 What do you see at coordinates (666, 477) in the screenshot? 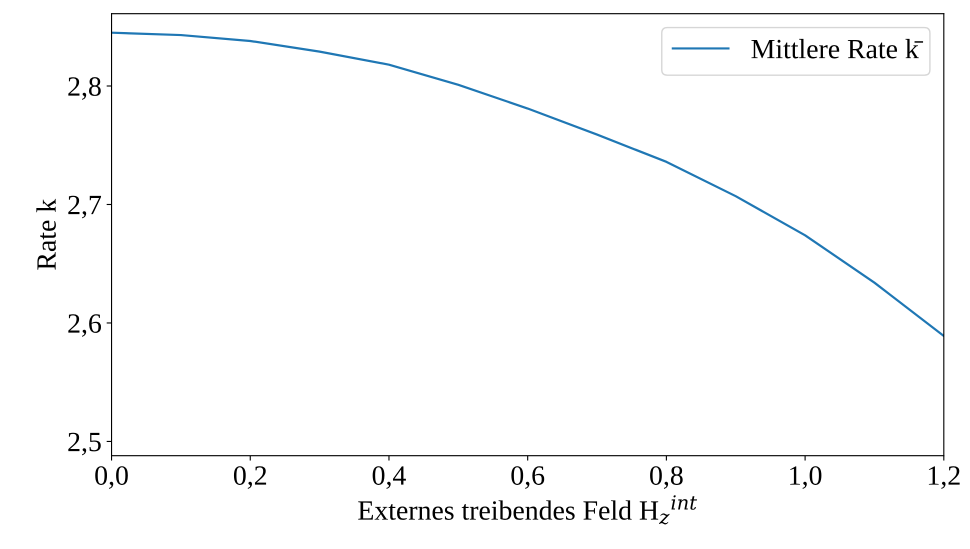
I see `x-tick-label: 0,8` at bounding box center [666, 477].